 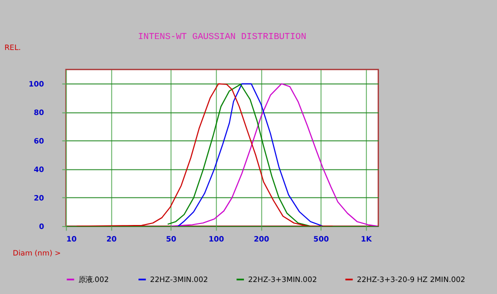 What do you see at coordinates (39, 198) in the screenshot?
I see `y-tick-label: 20` at bounding box center [39, 198].